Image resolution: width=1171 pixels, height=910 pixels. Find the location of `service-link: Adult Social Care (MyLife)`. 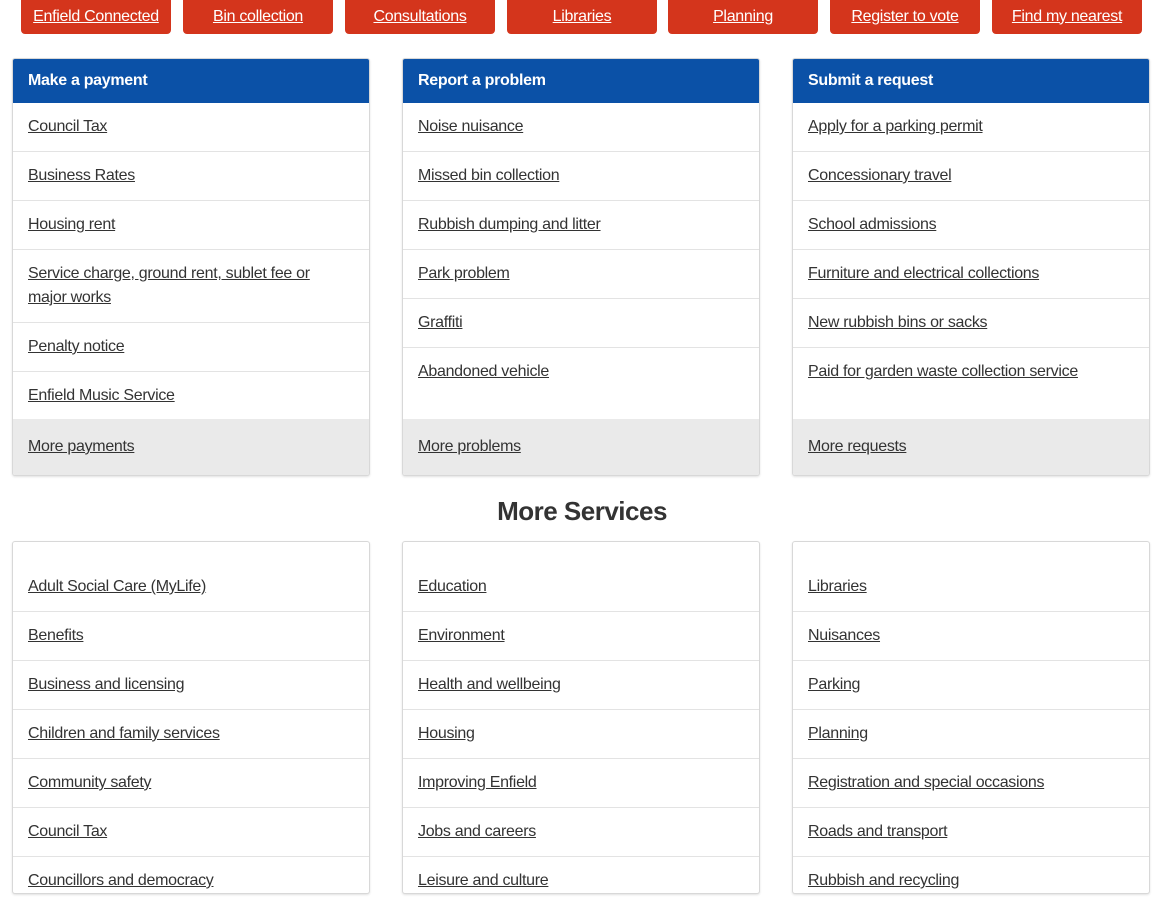

service-link: Adult Social Care (MyLife) is located at coordinates (117, 586).